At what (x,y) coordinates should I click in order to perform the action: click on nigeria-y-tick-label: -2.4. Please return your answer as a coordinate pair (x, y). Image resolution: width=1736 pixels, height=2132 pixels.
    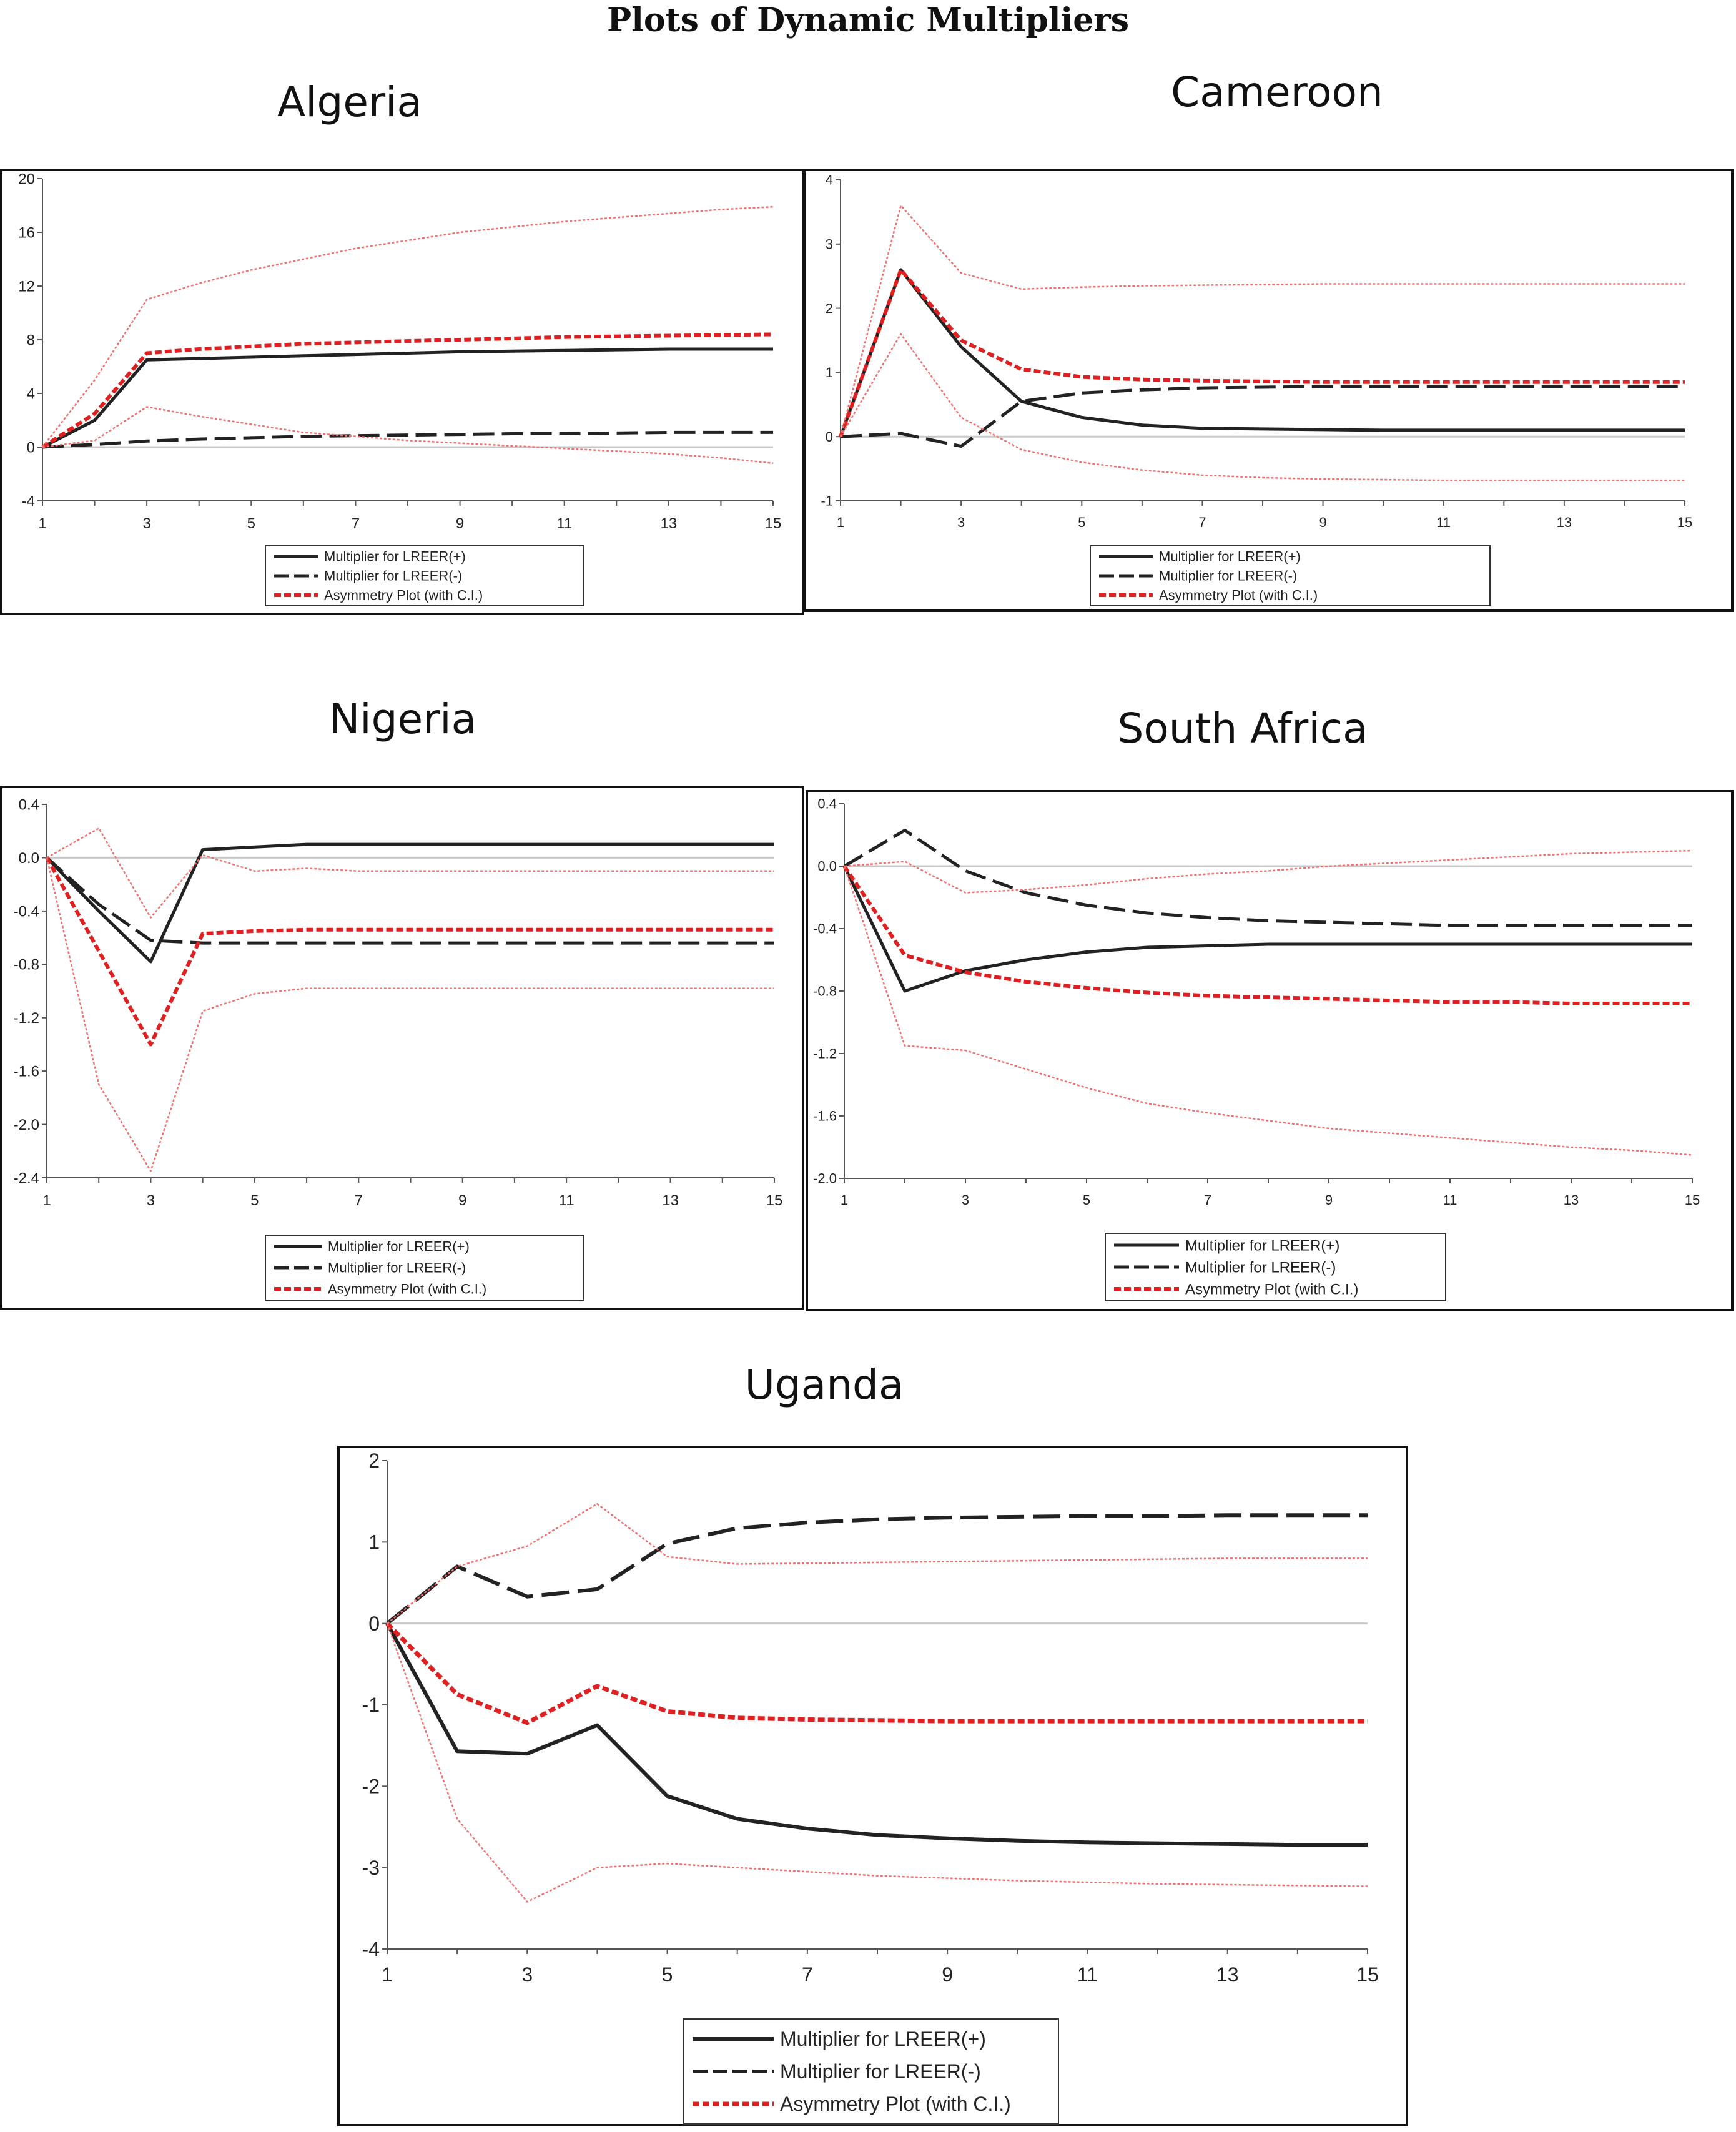
    Looking at the image, I should click on (26, 1178).